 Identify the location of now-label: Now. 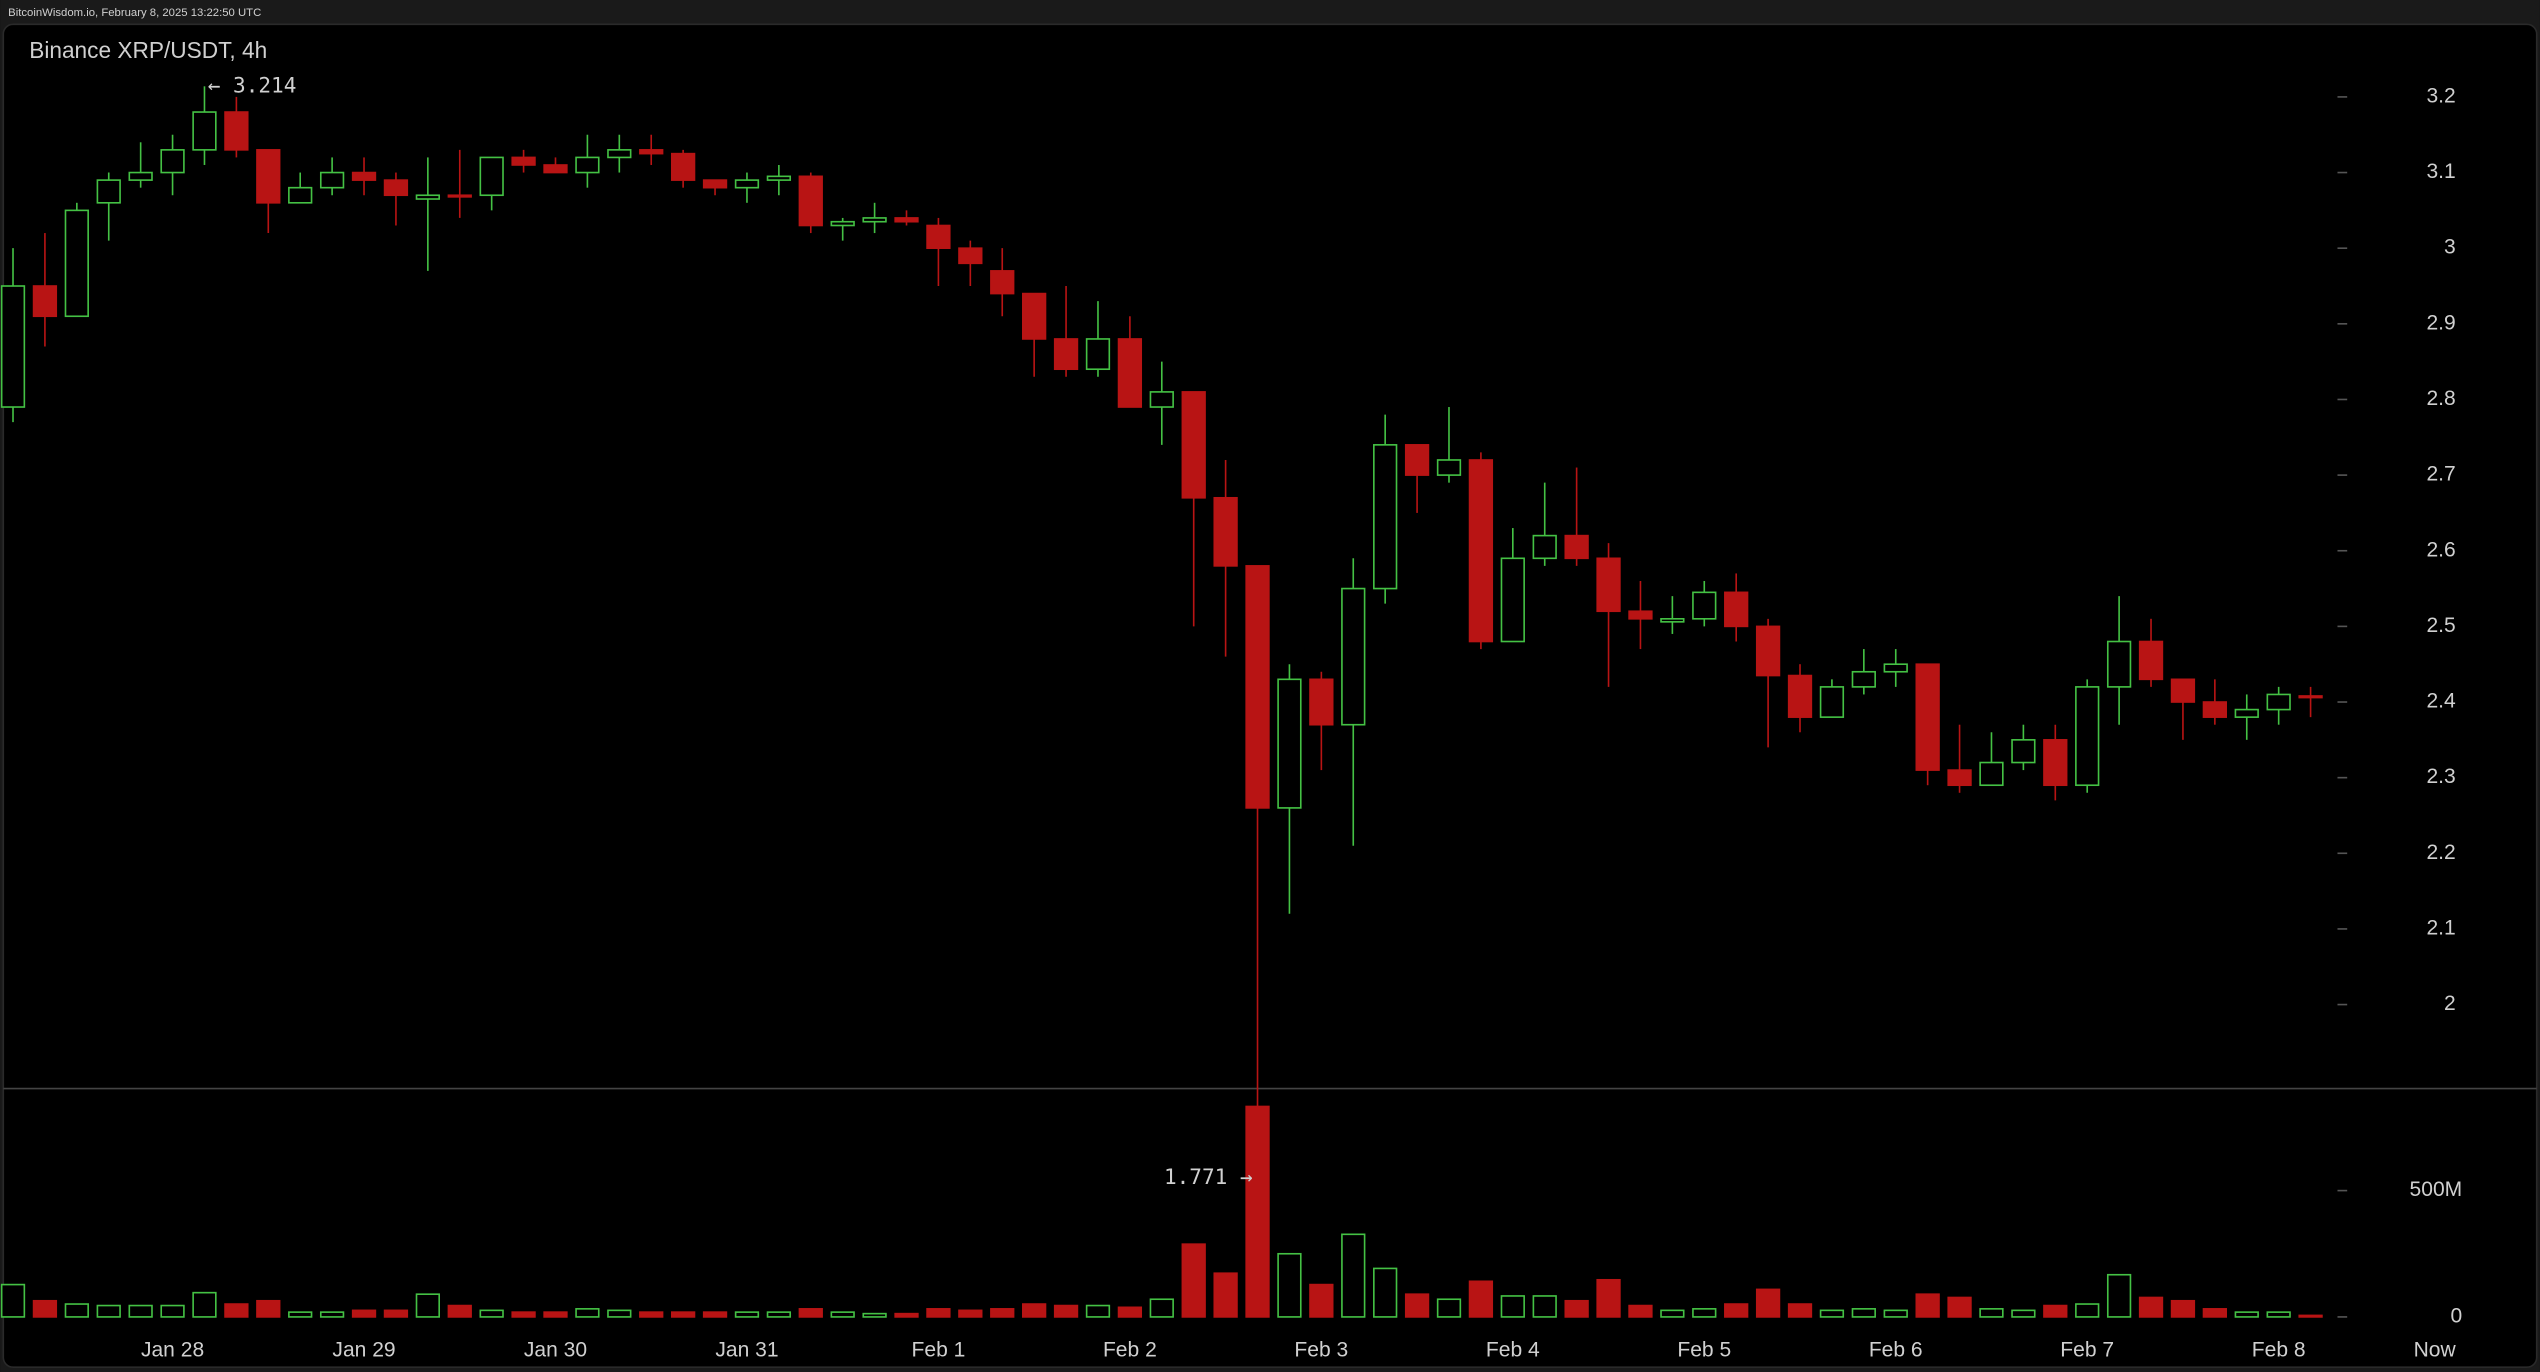
(2435, 1350).